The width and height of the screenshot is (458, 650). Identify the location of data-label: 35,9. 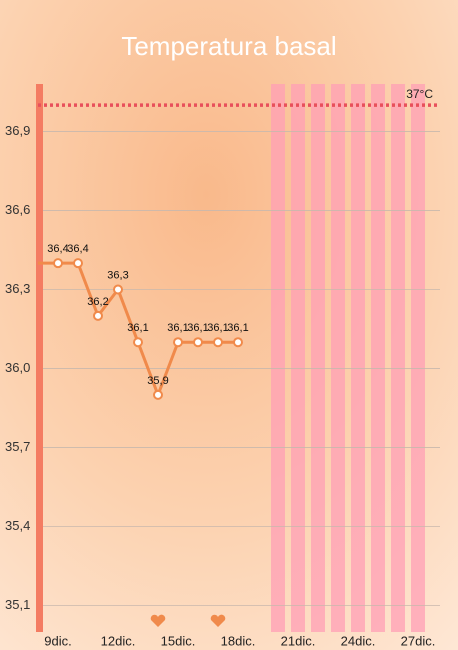
(157, 381).